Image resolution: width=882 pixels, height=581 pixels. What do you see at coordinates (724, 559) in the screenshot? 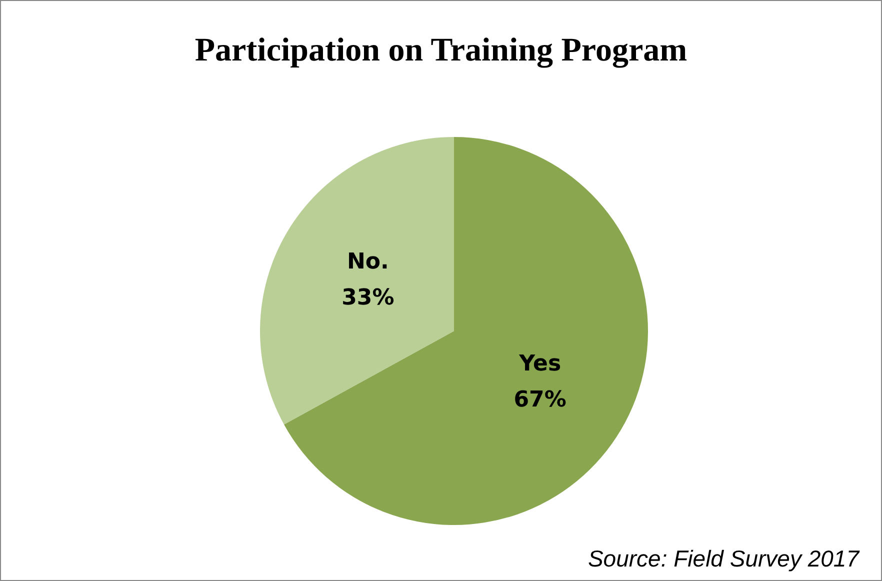
I see `source-note: Source: Field Survey 2017` at bounding box center [724, 559].